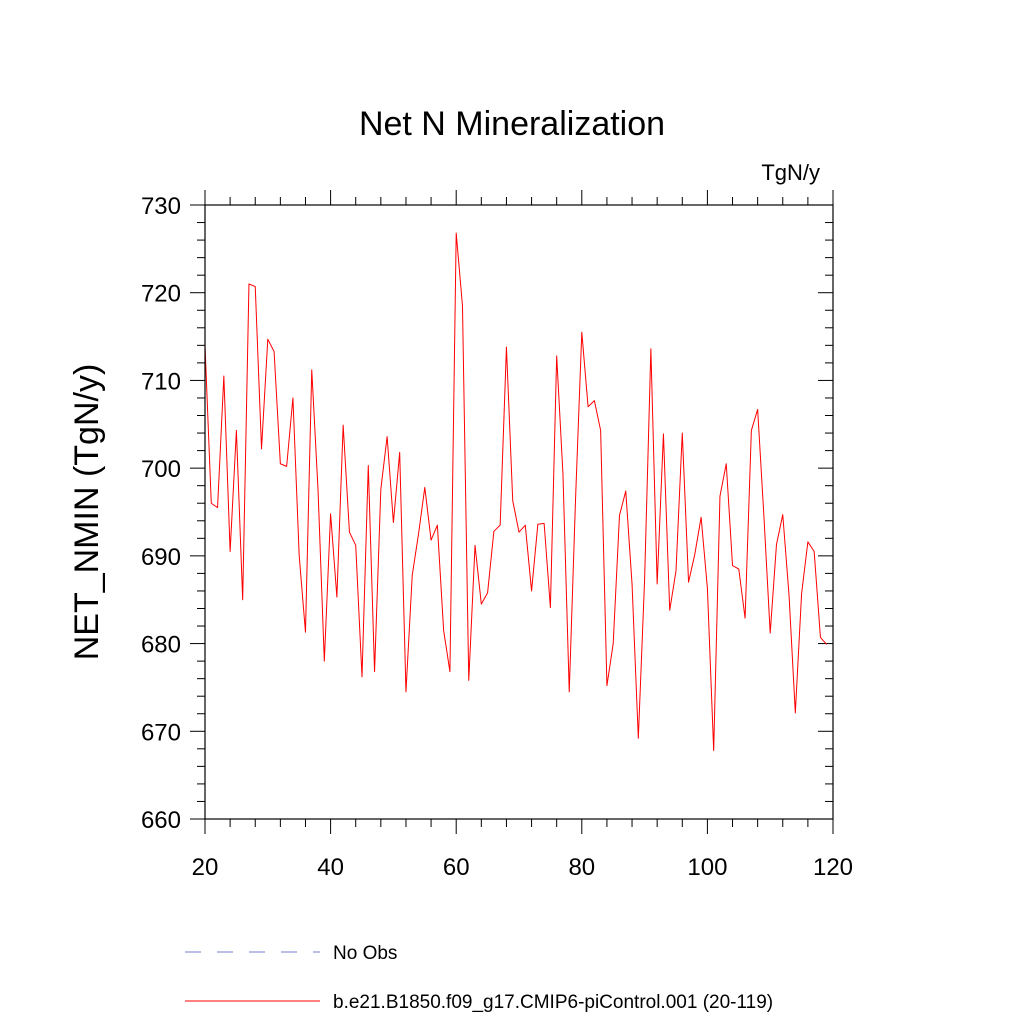 Image resolution: width=1024 pixels, height=1024 pixels. What do you see at coordinates (581, 867) in the screenshot?
I see `x-tick-label: 80` at bounding box center [581, 867].